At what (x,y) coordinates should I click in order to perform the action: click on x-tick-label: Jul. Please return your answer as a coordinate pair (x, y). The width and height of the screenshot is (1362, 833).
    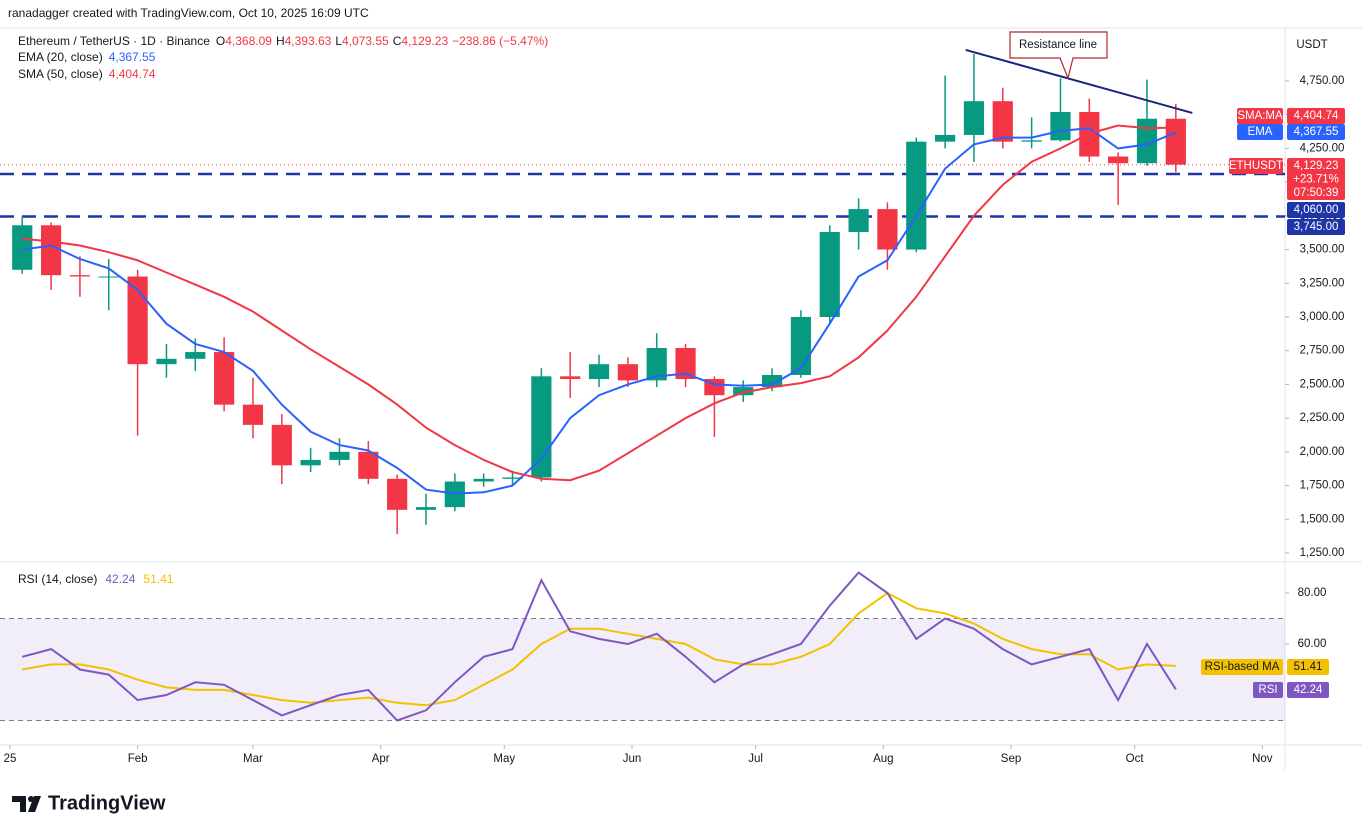
    Looking at the image, I should click on (755, 759).